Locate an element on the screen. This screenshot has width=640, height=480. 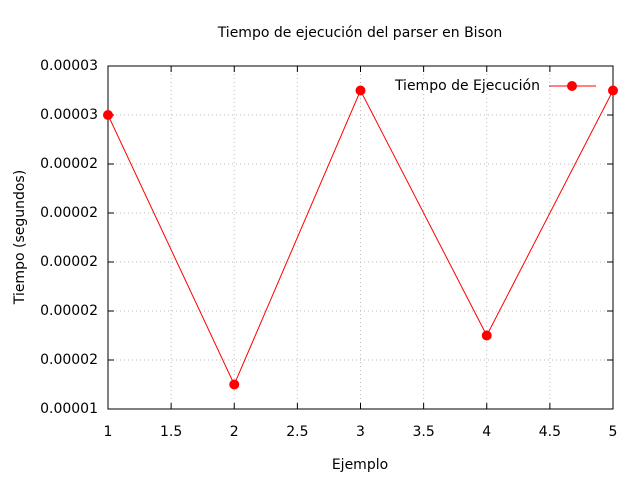
chart-title: Tiempo de ejecución del parser en Bison is located at coordinates (360, 33).